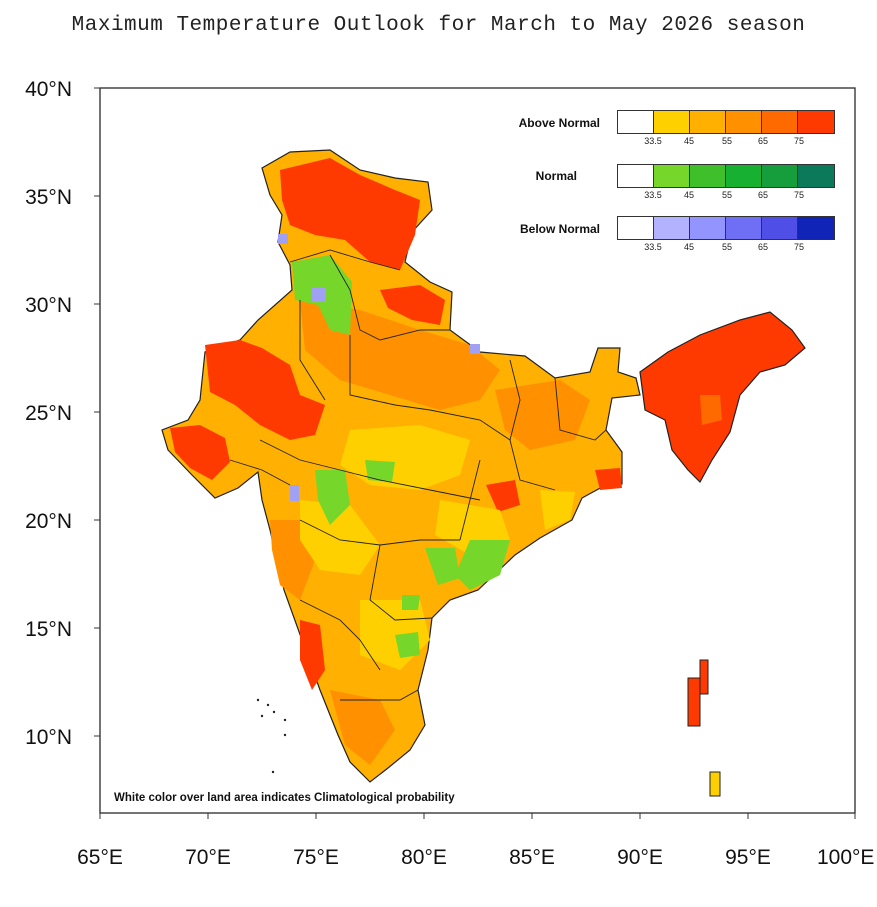 The image size is (877, 907). I want to click on legend-bar-normal, so click(726, 176).